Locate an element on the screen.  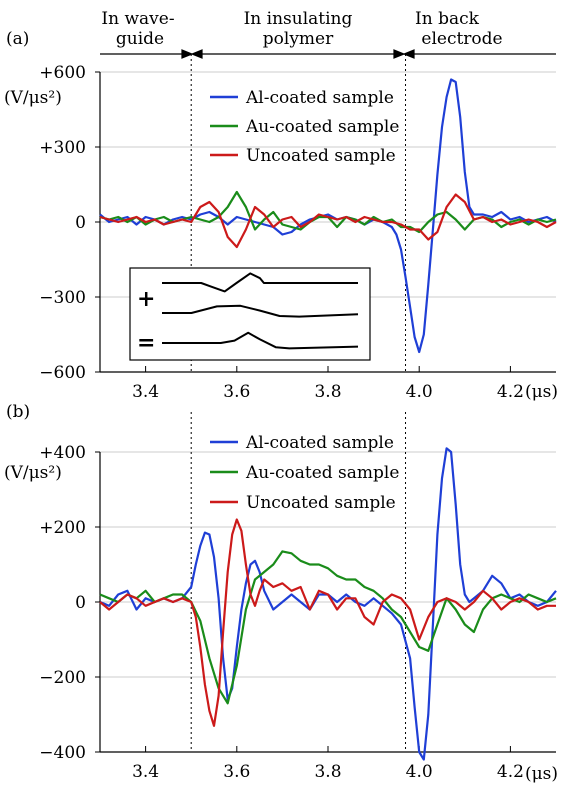
inset-waveguide-pulse is located at coordinates (260, 282).